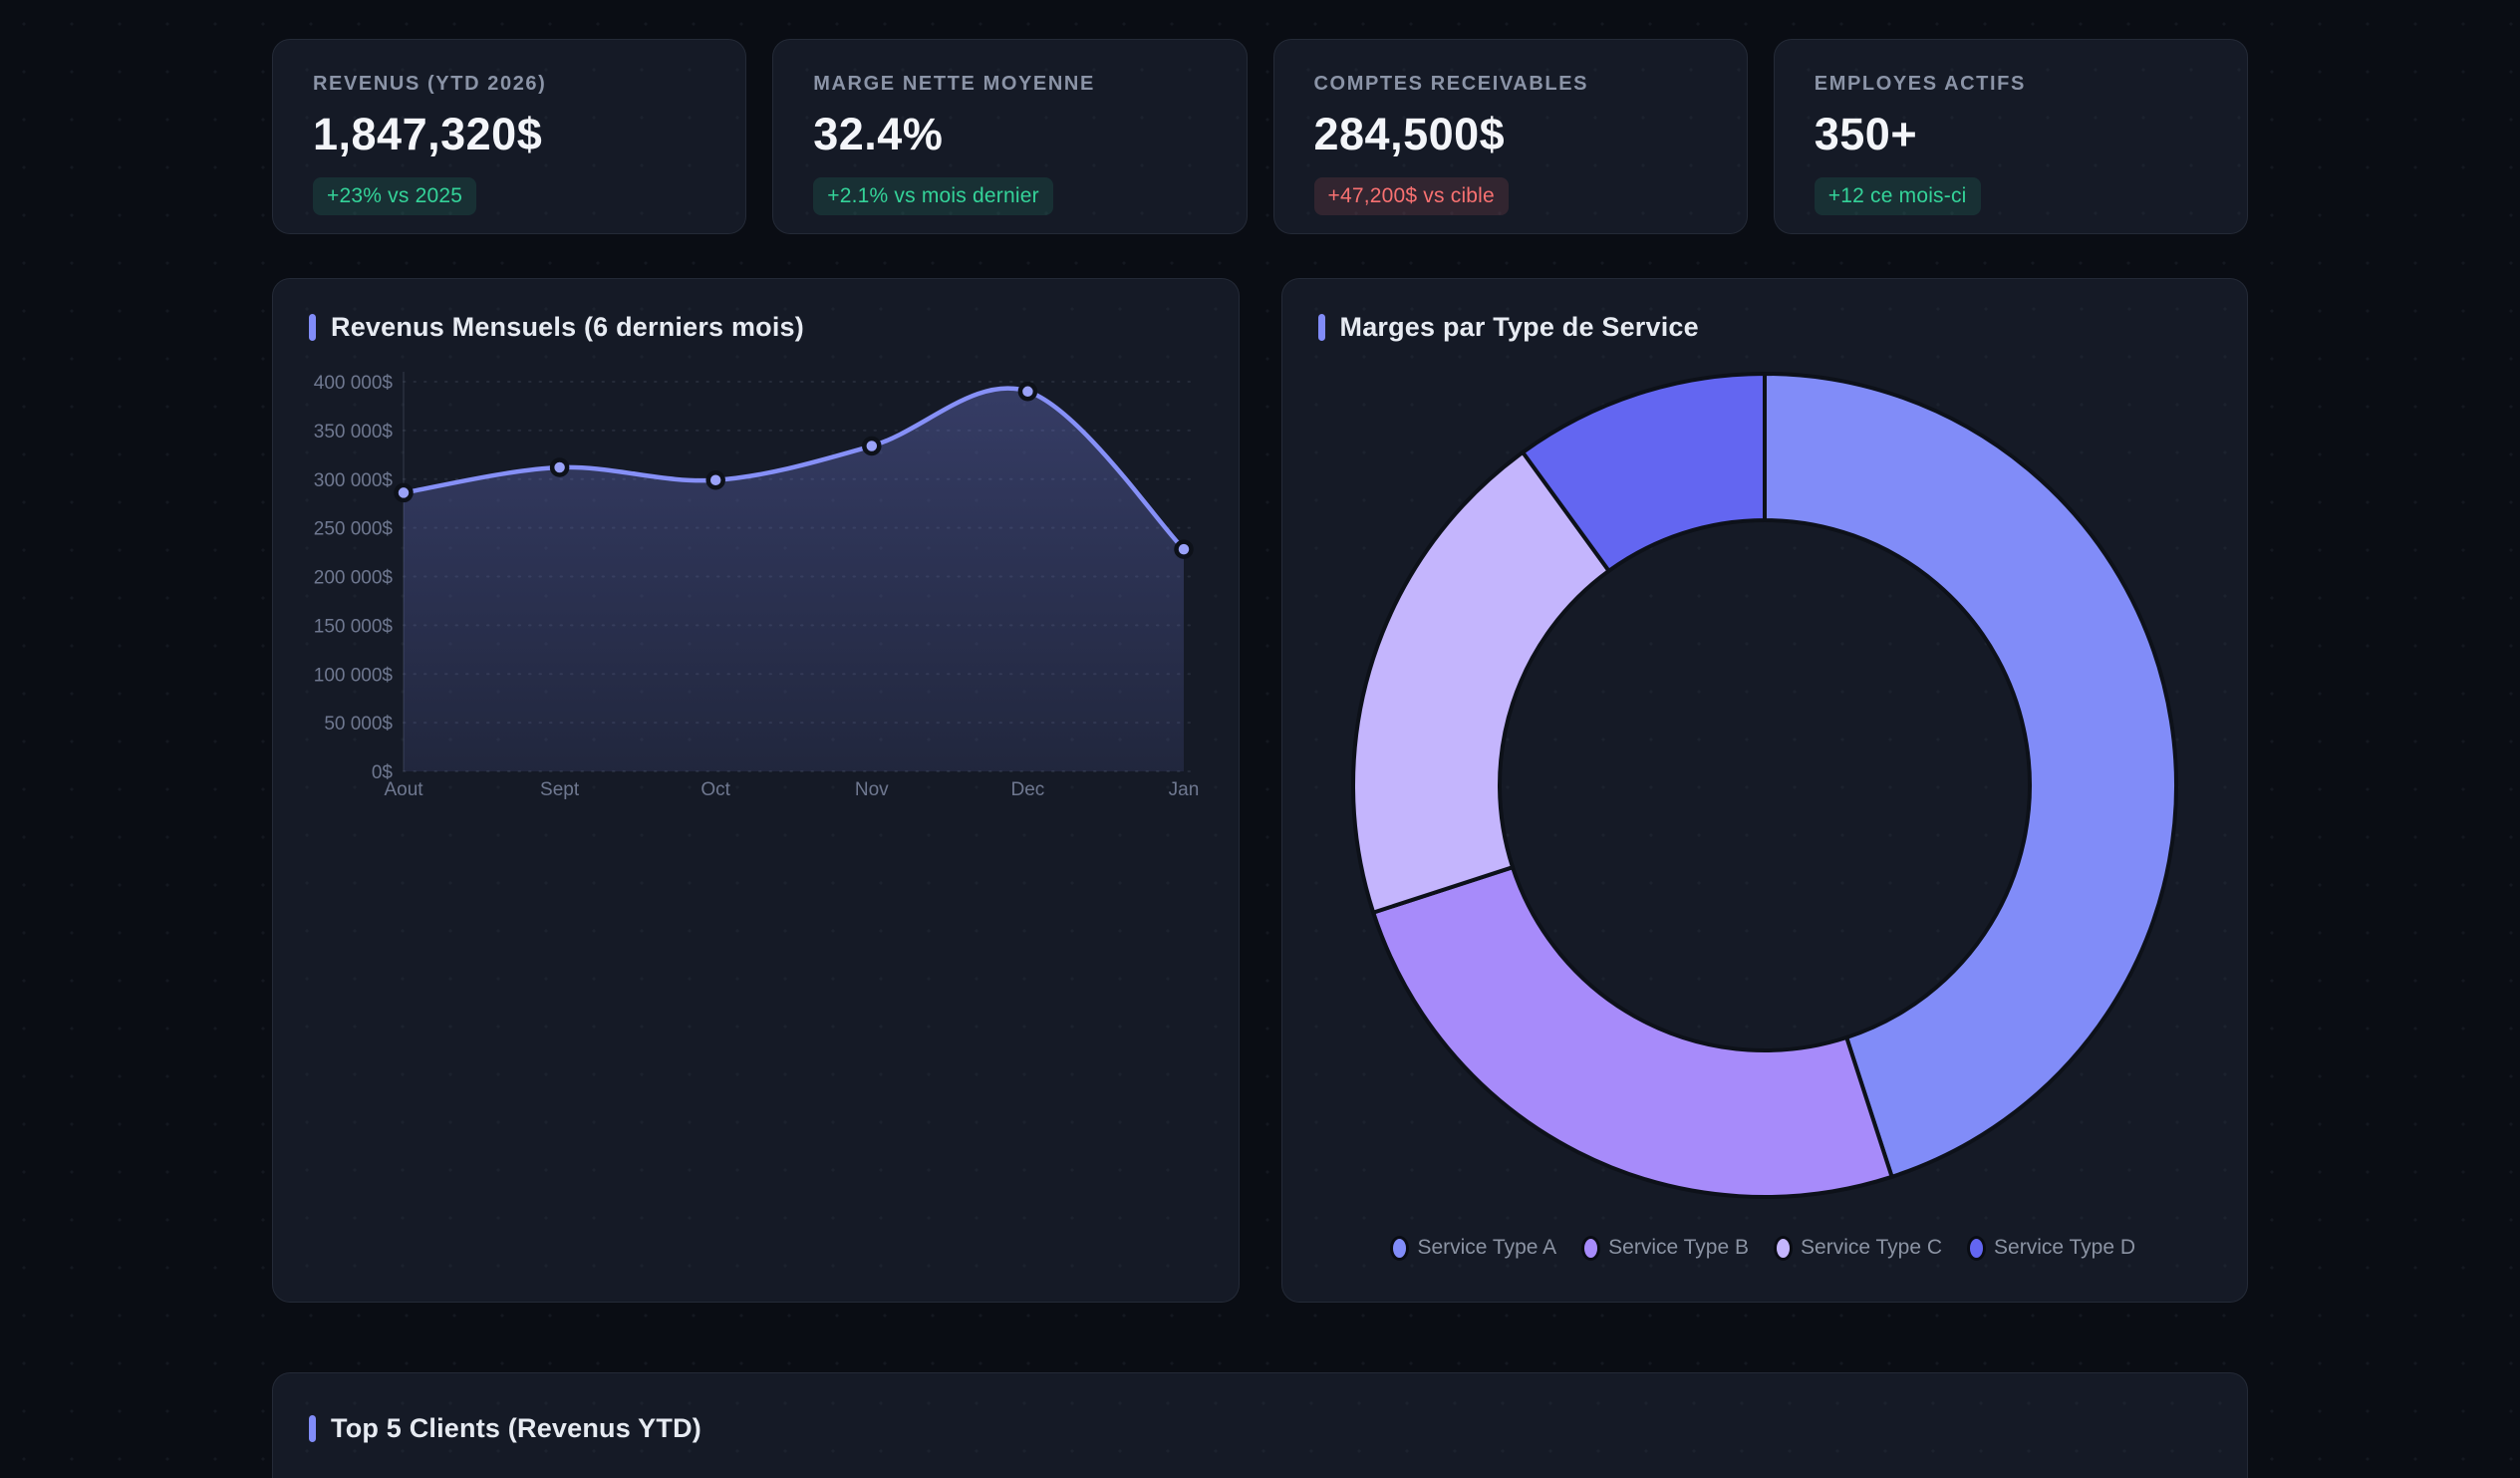 This screenshot has height=1478, width=2520. I want to click on legend-label: Service Type D, so click(2065, 1247).